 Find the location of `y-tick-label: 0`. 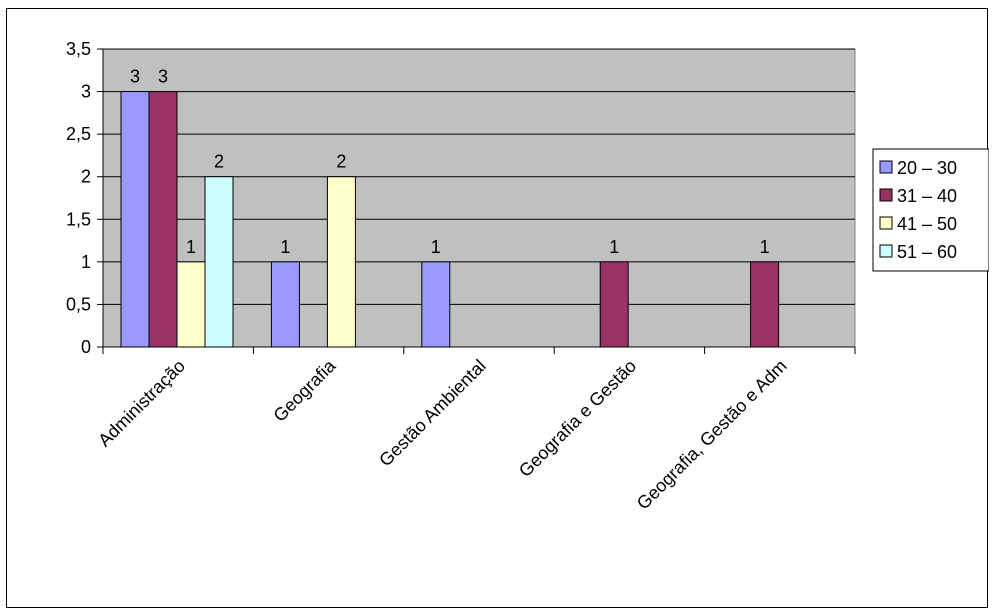

y-tick-label: 0 is located at coordinates (86, 347).